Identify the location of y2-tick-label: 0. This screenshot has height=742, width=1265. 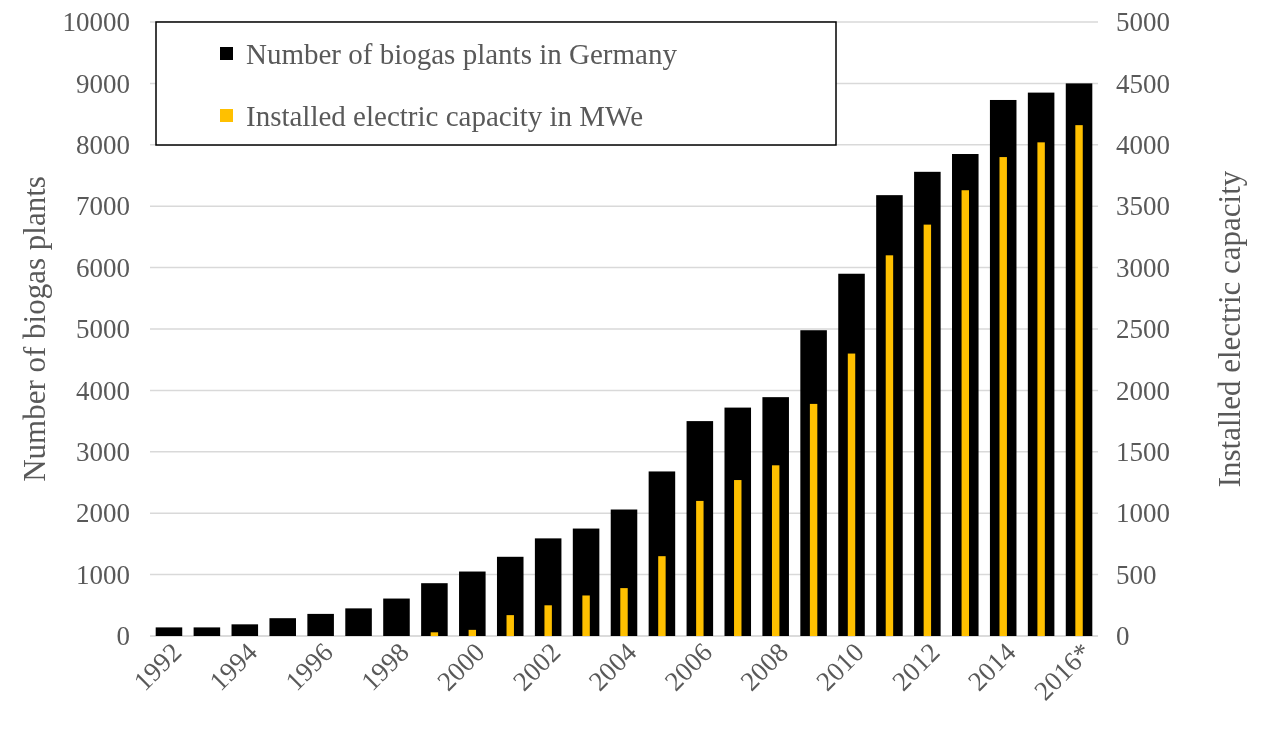
(1123, 636).